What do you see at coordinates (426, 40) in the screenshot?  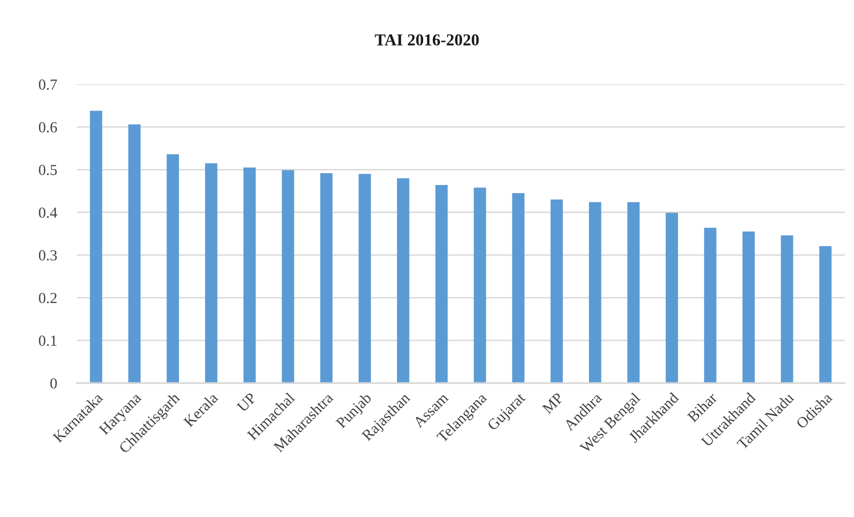 I see `chart-title: TAI 2016-2020` at bounding box center [426, 40].